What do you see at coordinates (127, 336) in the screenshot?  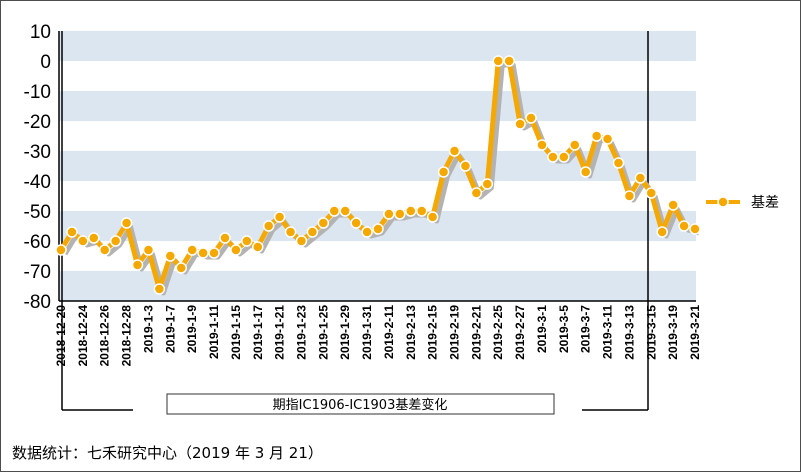 I see `x-tick-label: 2018-12-28` at bounding box center [127, 336].